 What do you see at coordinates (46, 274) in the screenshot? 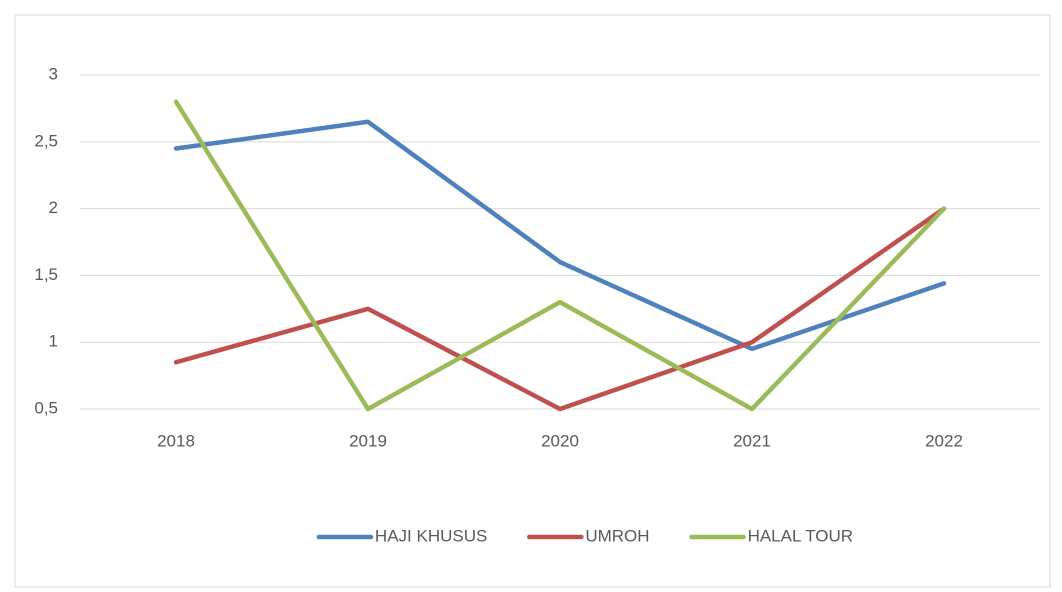
I see `y-tick-label: 1,5` at bounding box center [46, 274].